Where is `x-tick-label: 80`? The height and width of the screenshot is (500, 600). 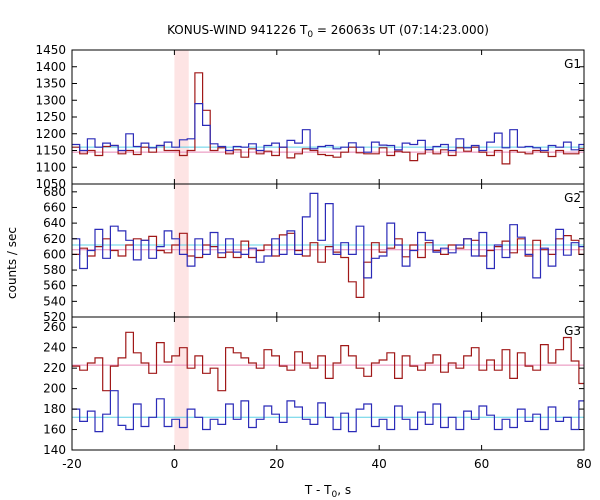
x-tick-label: 80 is located at coordinates (583, 464).